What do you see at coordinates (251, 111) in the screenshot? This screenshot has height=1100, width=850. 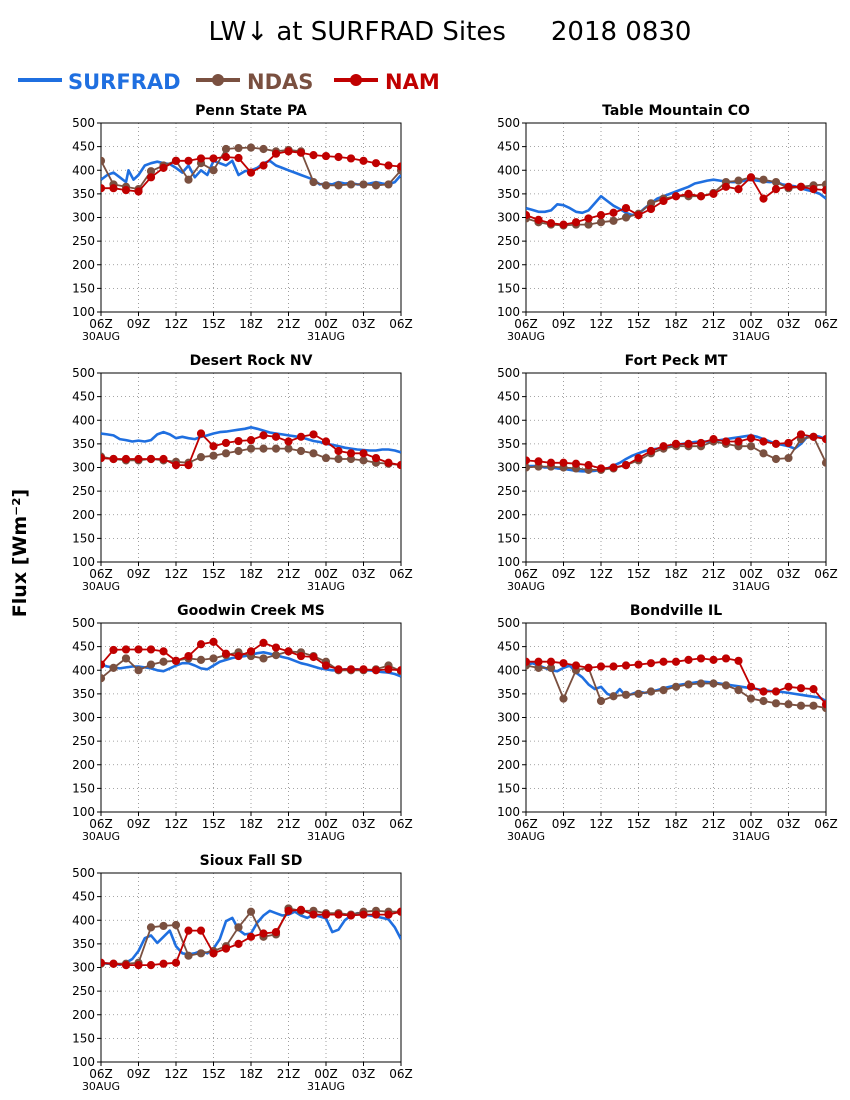 I see `panel-title: Penn State PA` at bounding box center [251, 111].